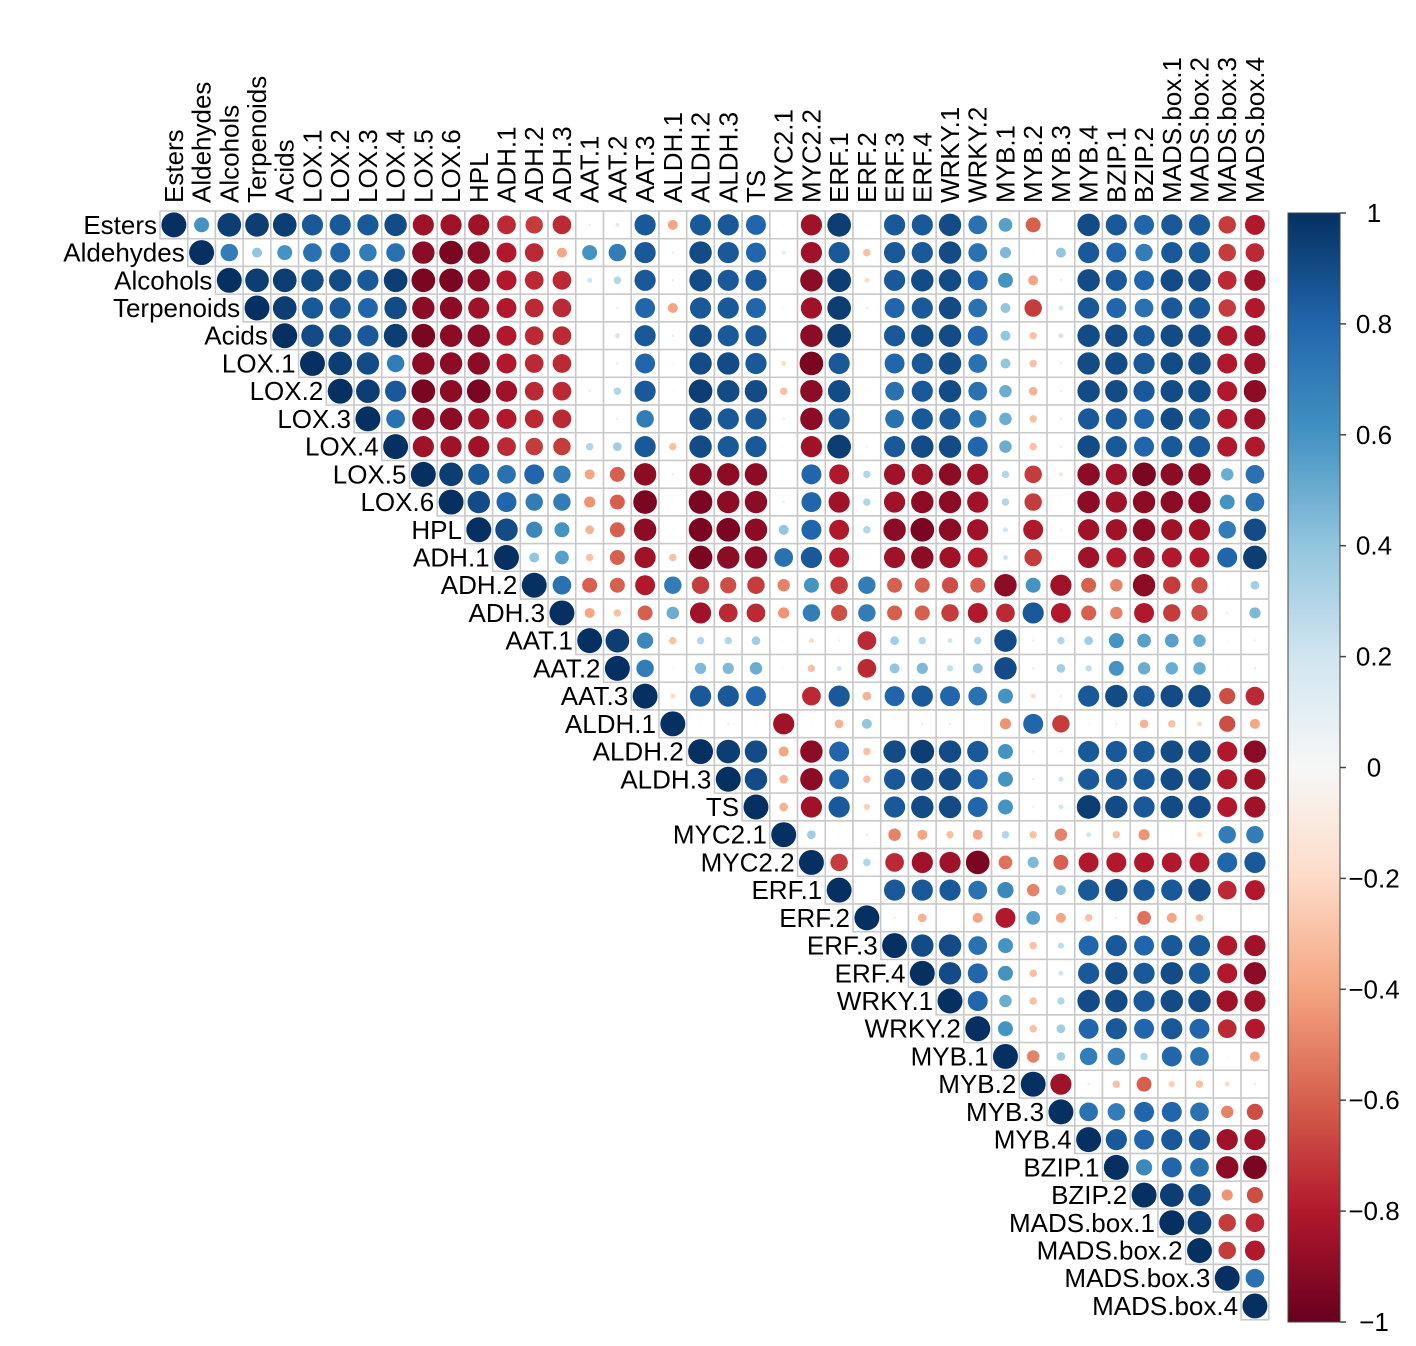  What do you see at coordinates (1374, 324) in the screenshot?
I see `colorbar-tick-label: 0.8` at bounding box center [1374, 324].